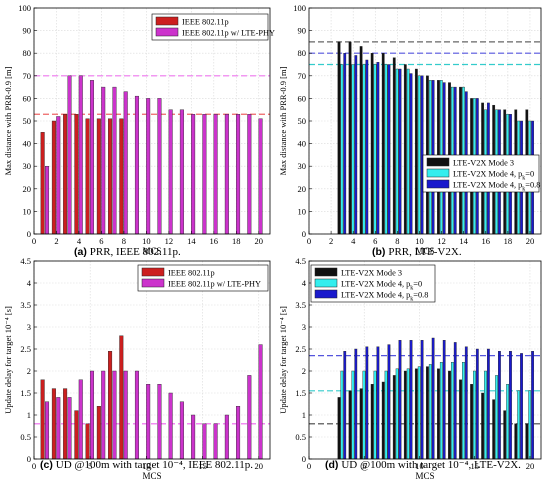 This screenshot has width=550, height=488. What do you see at coordinates (424, 476) in the screenshot?
I see `x-axis-label: MCS` at bounding box center [424, 476].